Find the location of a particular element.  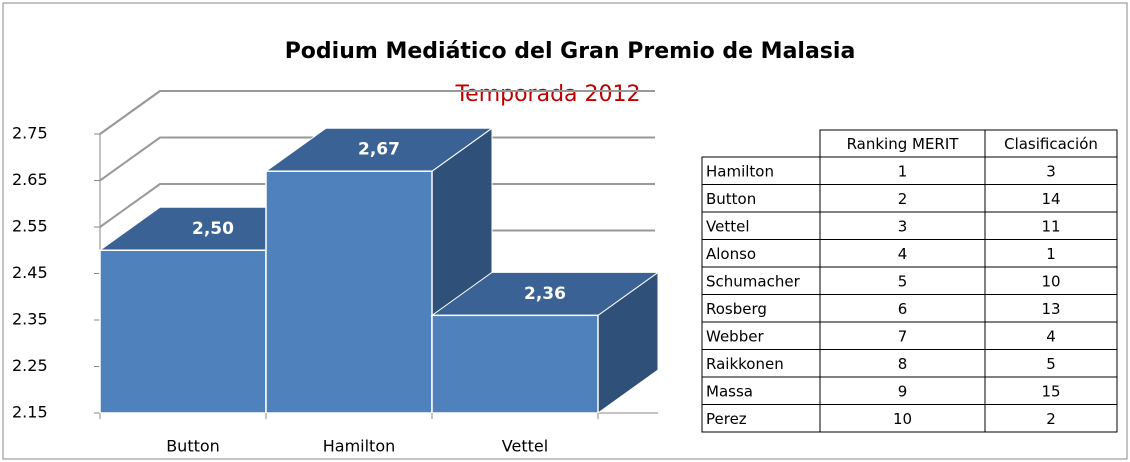

table-text: 11 is located at coordinates (1050, 226).